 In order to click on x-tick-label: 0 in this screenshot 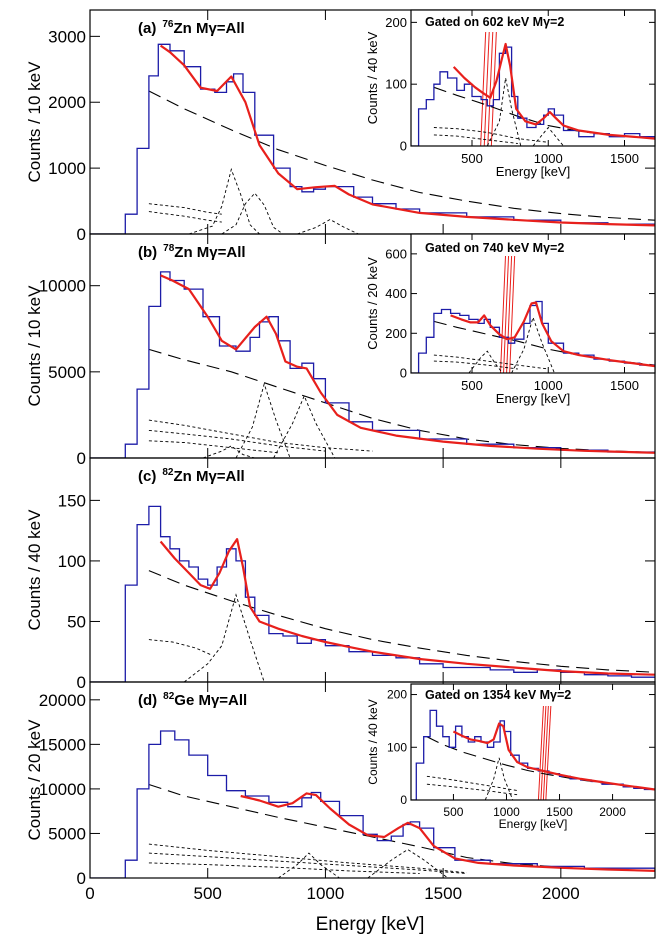, I will do `click(89, 893)`.